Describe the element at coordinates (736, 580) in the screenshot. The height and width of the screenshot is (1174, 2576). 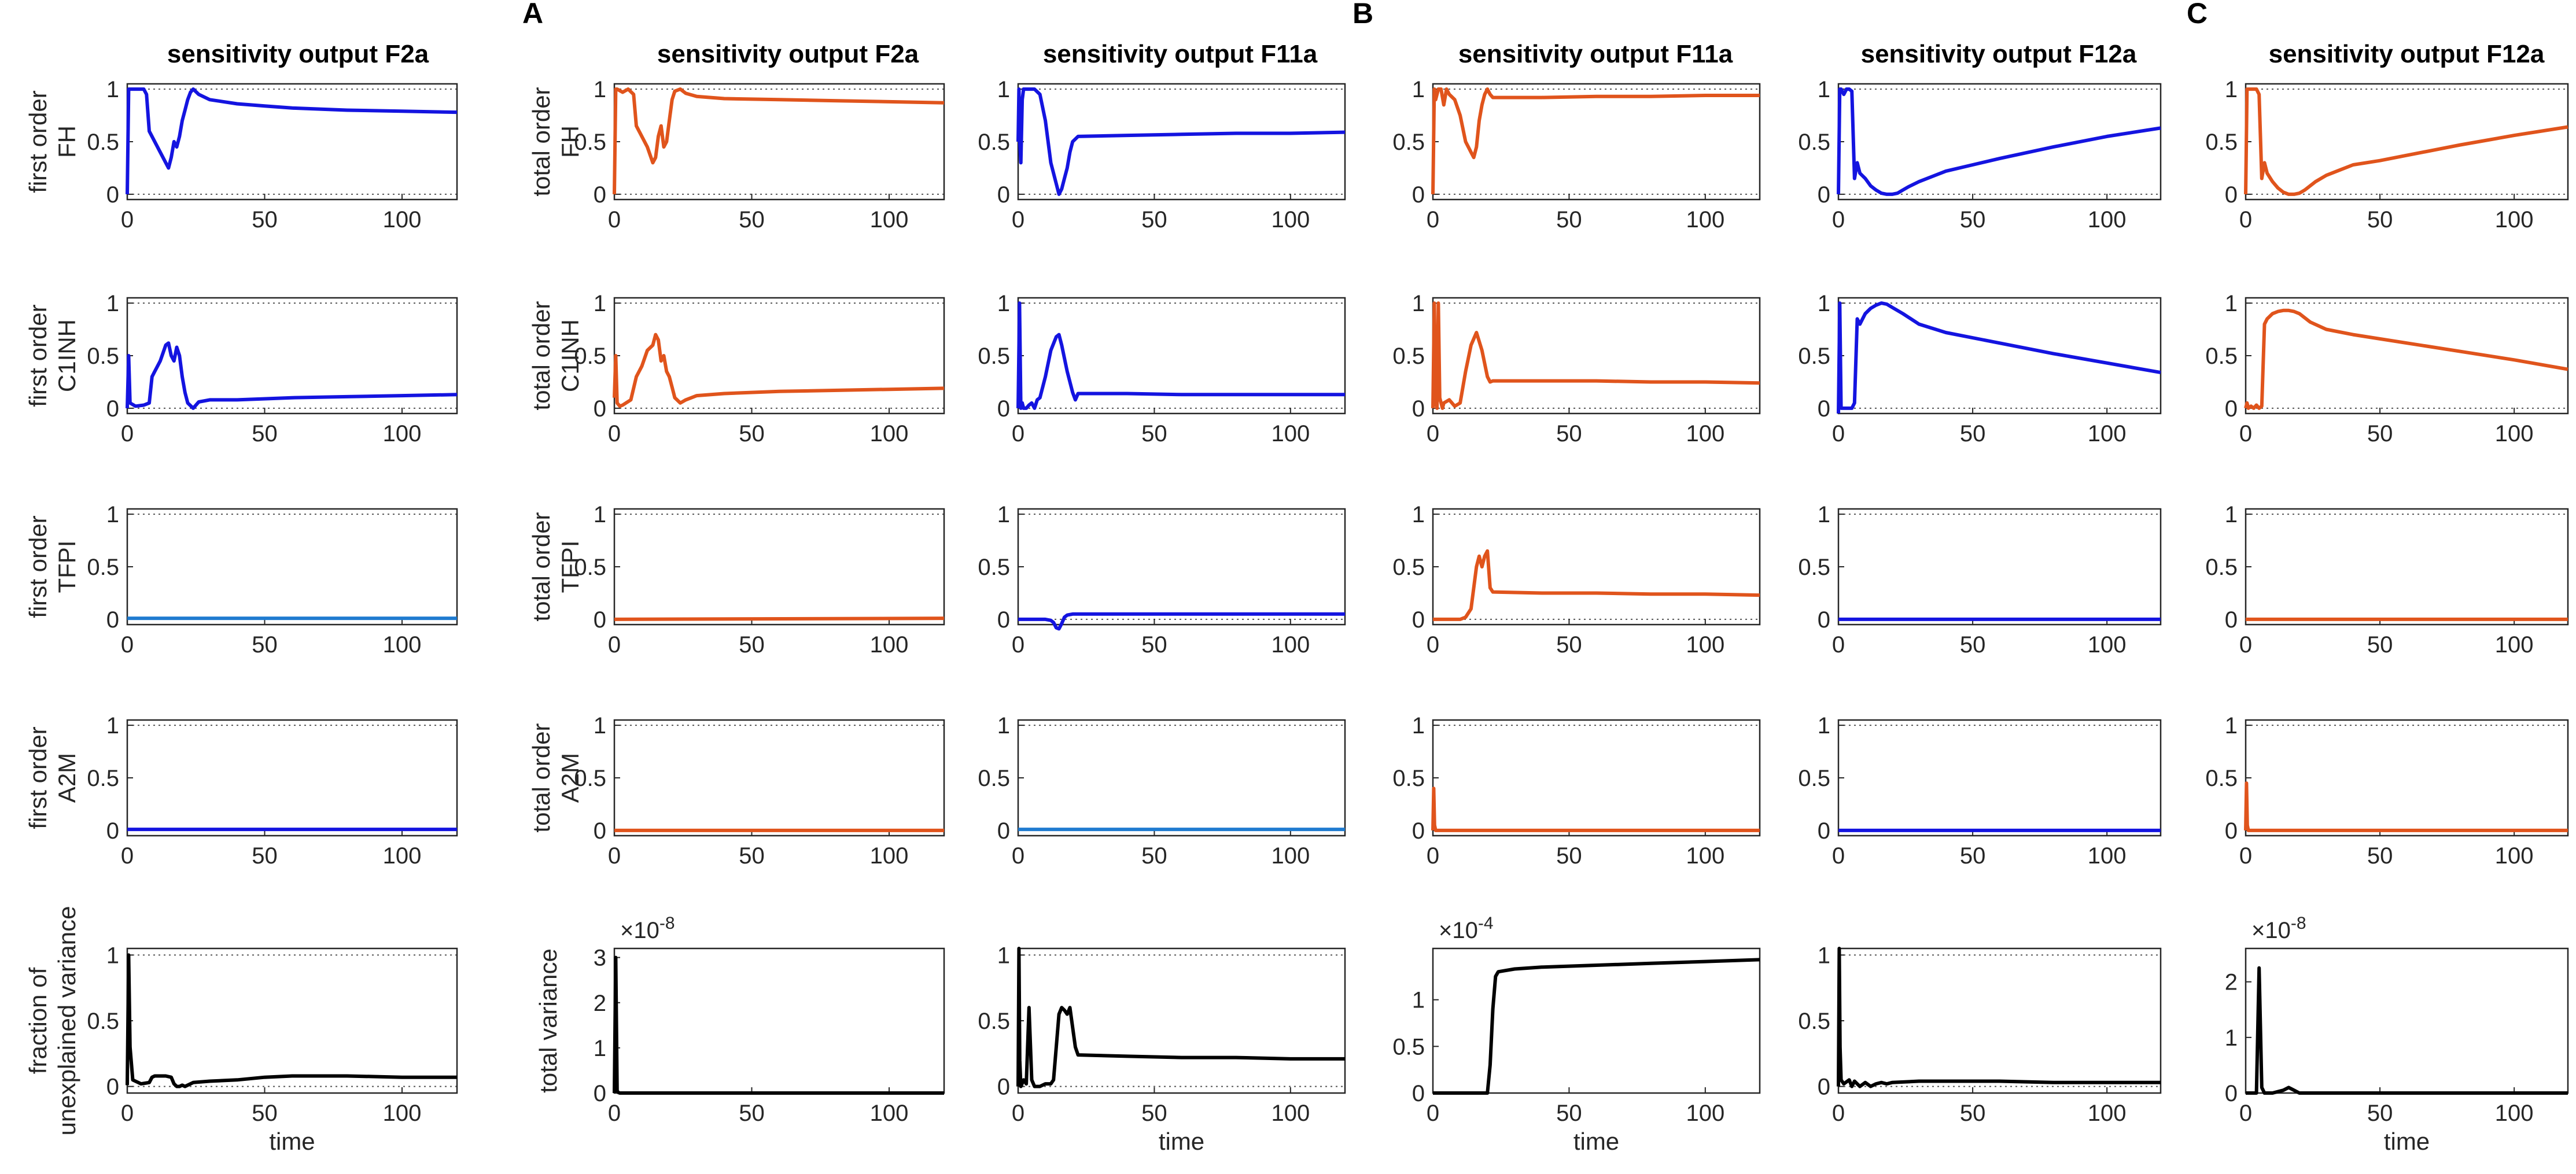
I see `subplot-c1-r2: 0 0.5 1 0 50 100 total orderTFPI` at that location.